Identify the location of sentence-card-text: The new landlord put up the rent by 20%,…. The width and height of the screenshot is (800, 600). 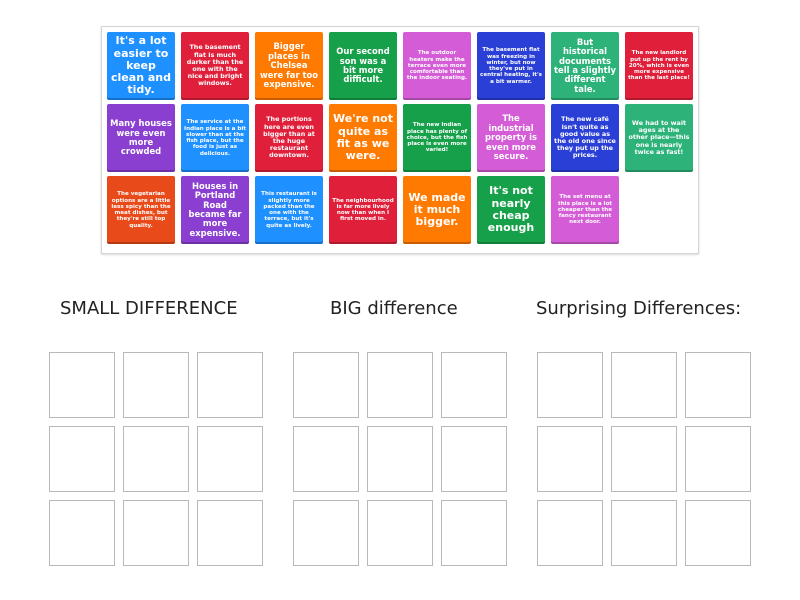
(659, 66).